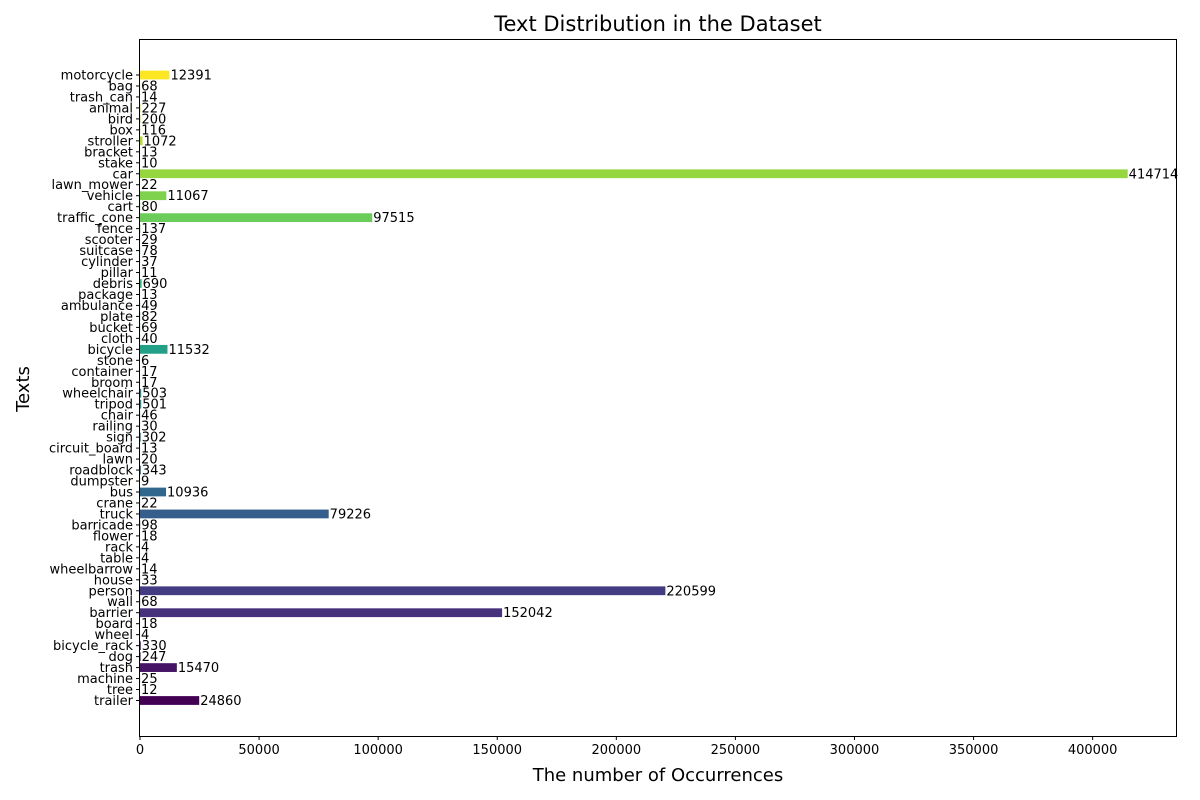  What do you see at coordinates (149, 306) in the screenshot?
I see `value-label-ambulance: 49` at bounding box center [149, 306].